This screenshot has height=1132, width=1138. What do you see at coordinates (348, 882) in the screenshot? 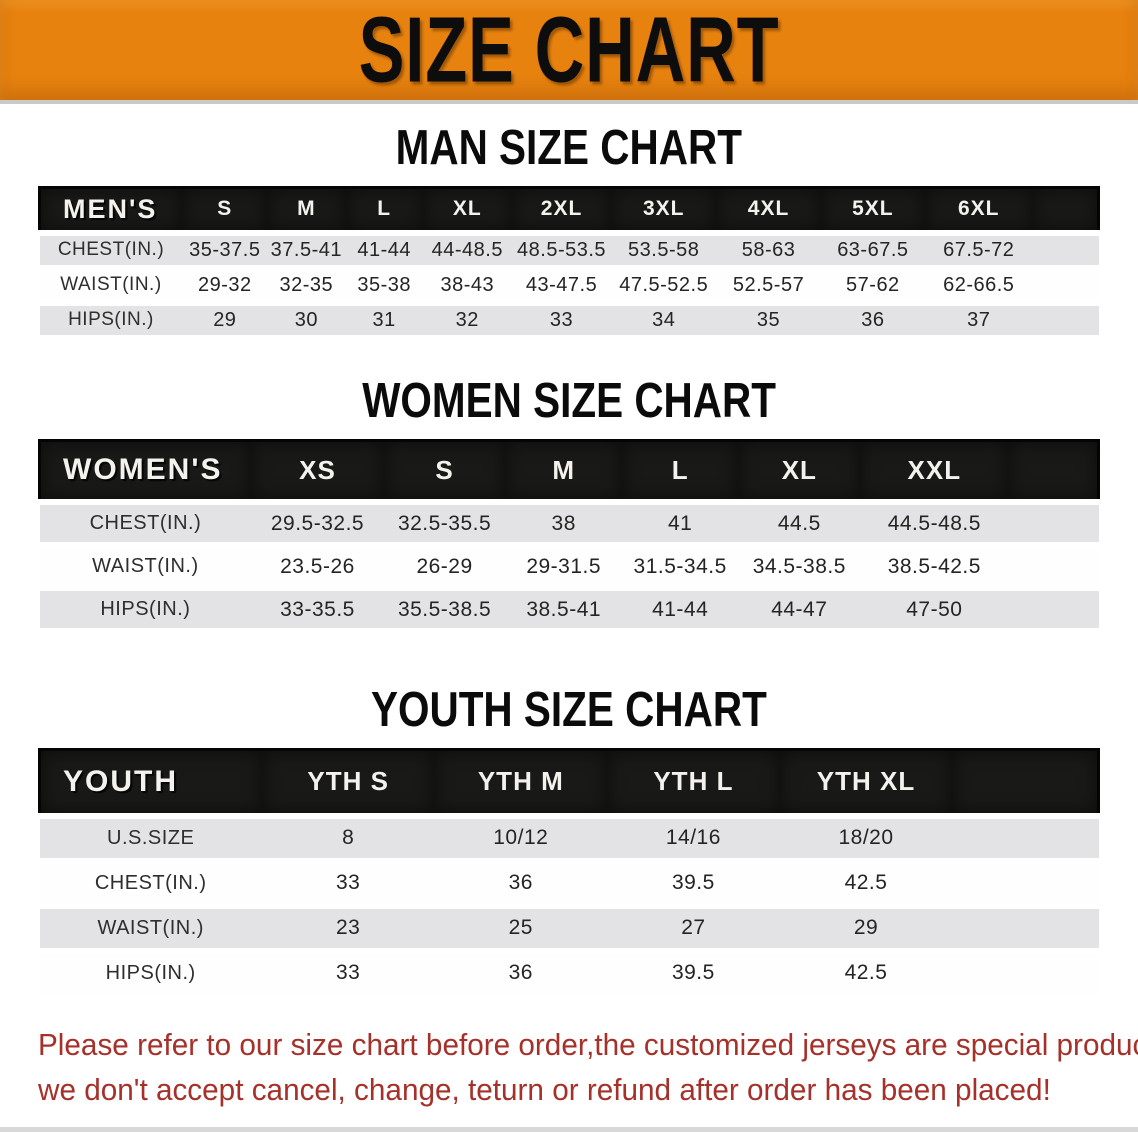
I see `youth-value-cell: 33` at bounding box center [348, 882].